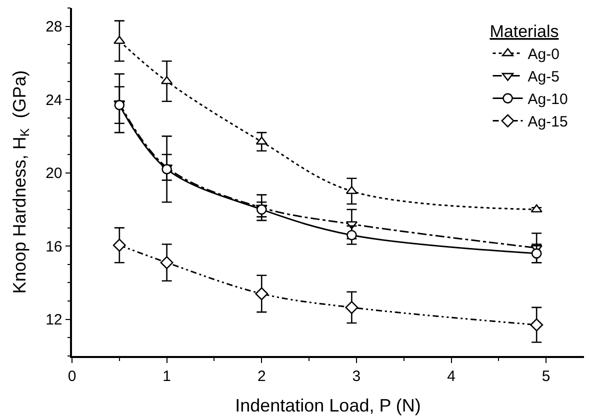 This screenshot has width=589, height=418. What do you see at coordinates (328, 405) in the screenshot?
I see `x-axis-title: Indentation Load, P (N)` at bounding box center [328, 405].